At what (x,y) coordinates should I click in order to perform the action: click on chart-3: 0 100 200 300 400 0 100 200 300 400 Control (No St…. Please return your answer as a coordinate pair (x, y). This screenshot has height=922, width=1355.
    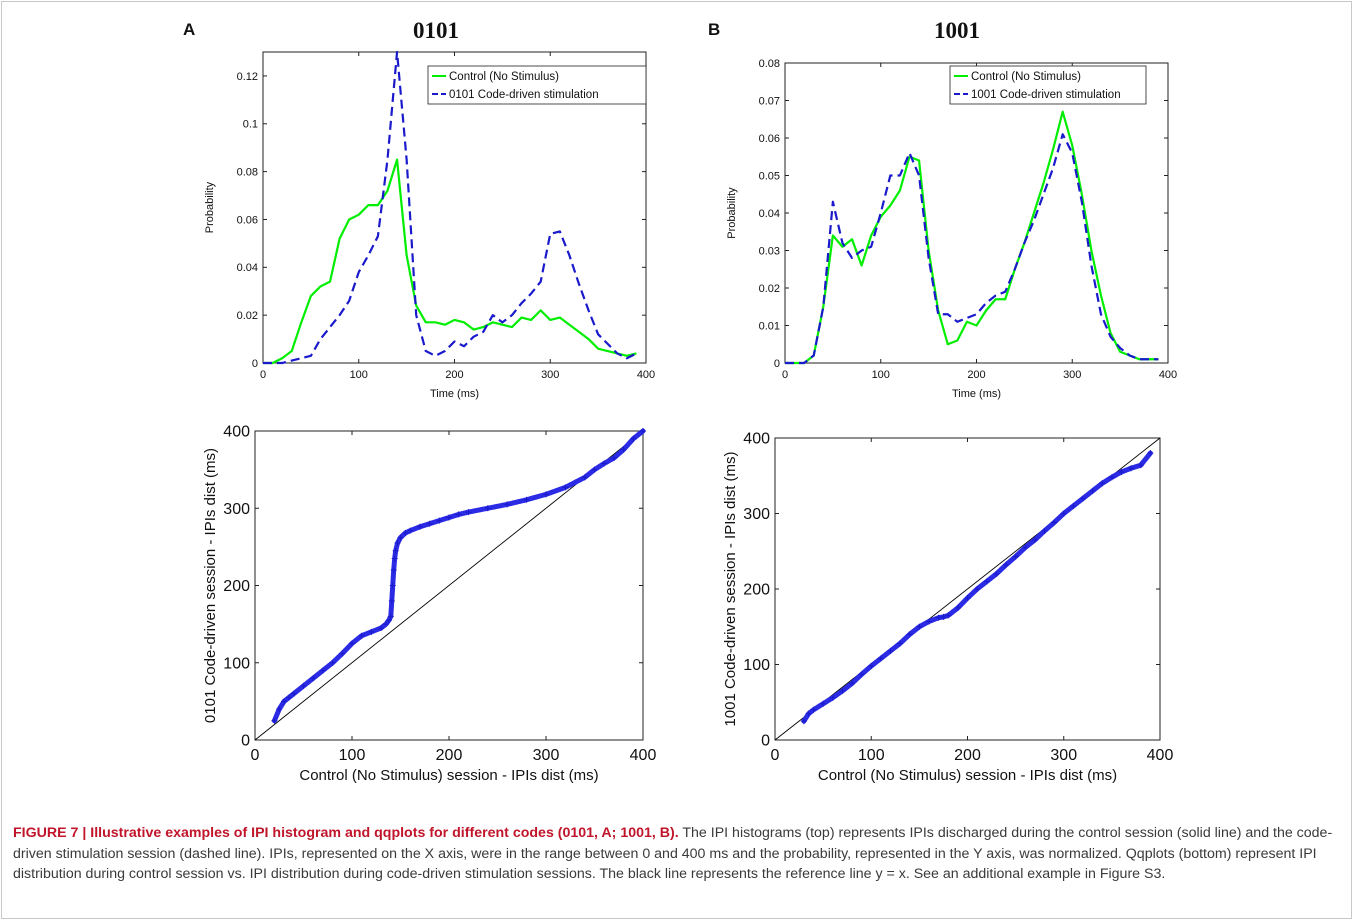
    Looking at the image, I should click on (429, 604).